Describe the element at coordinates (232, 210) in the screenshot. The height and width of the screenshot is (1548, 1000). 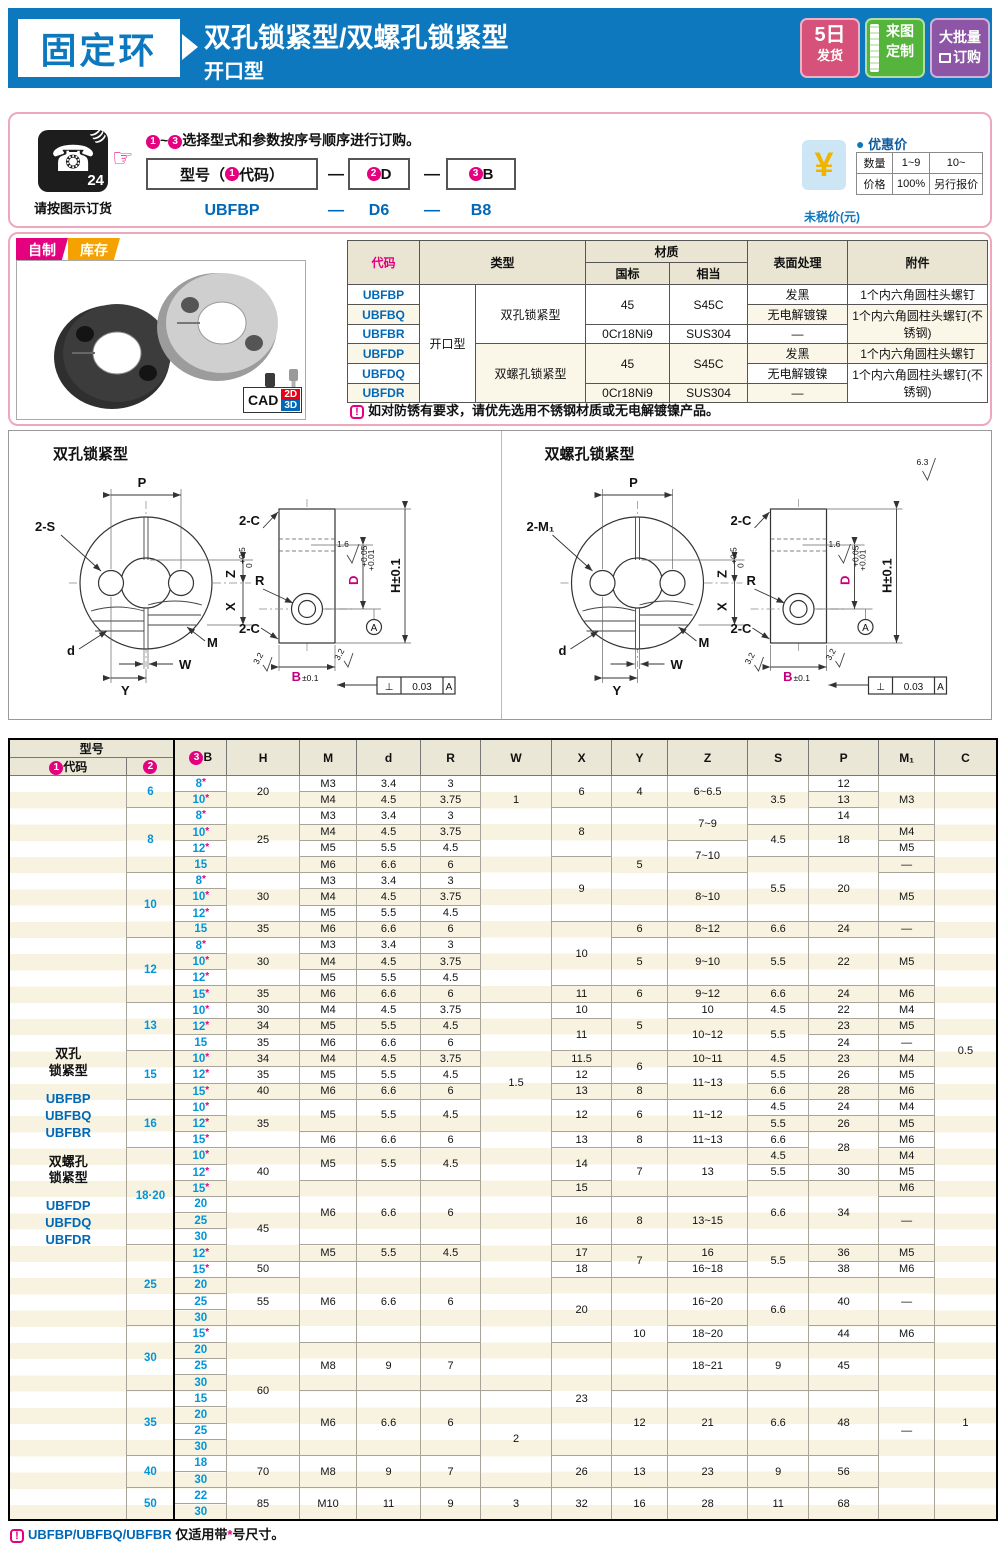
I see `example-code: UBFBP` at that location.